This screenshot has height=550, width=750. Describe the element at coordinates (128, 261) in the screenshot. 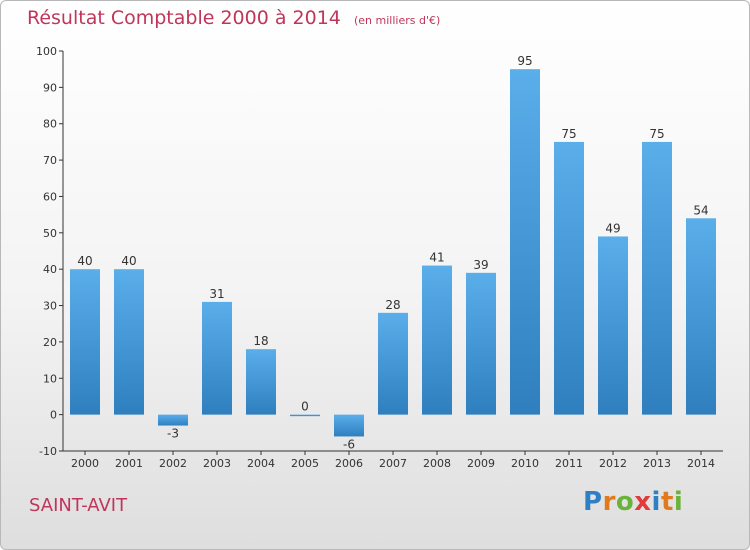

I see `data-label-2001: 40` at that location.